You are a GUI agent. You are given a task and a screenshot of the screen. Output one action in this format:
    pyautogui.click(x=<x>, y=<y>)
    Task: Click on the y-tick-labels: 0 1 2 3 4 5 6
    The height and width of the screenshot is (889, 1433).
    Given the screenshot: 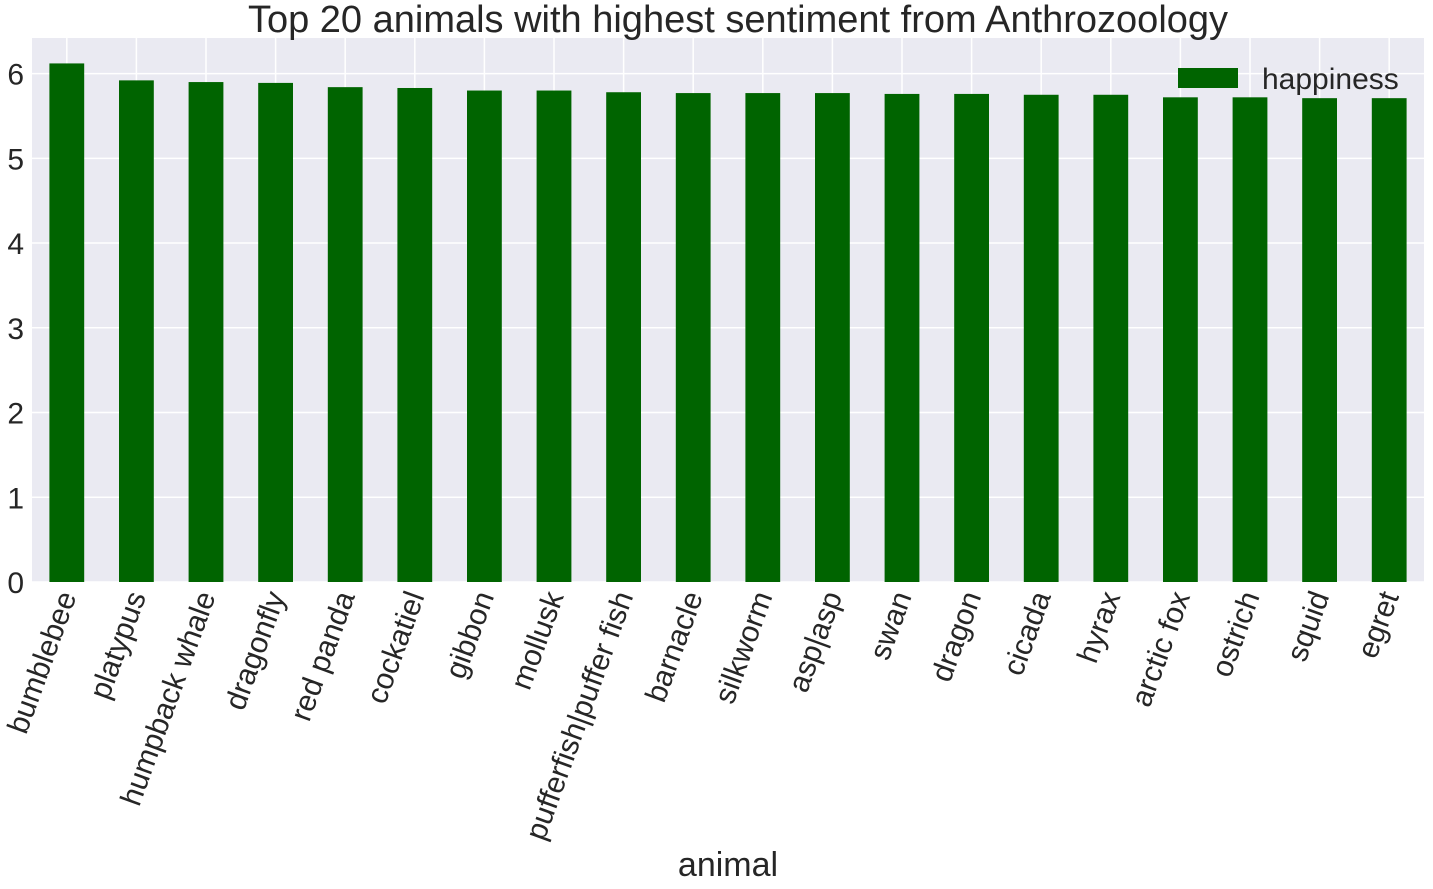 What is the action you would take?
    pyautogui.click(x=15, y=329)
    